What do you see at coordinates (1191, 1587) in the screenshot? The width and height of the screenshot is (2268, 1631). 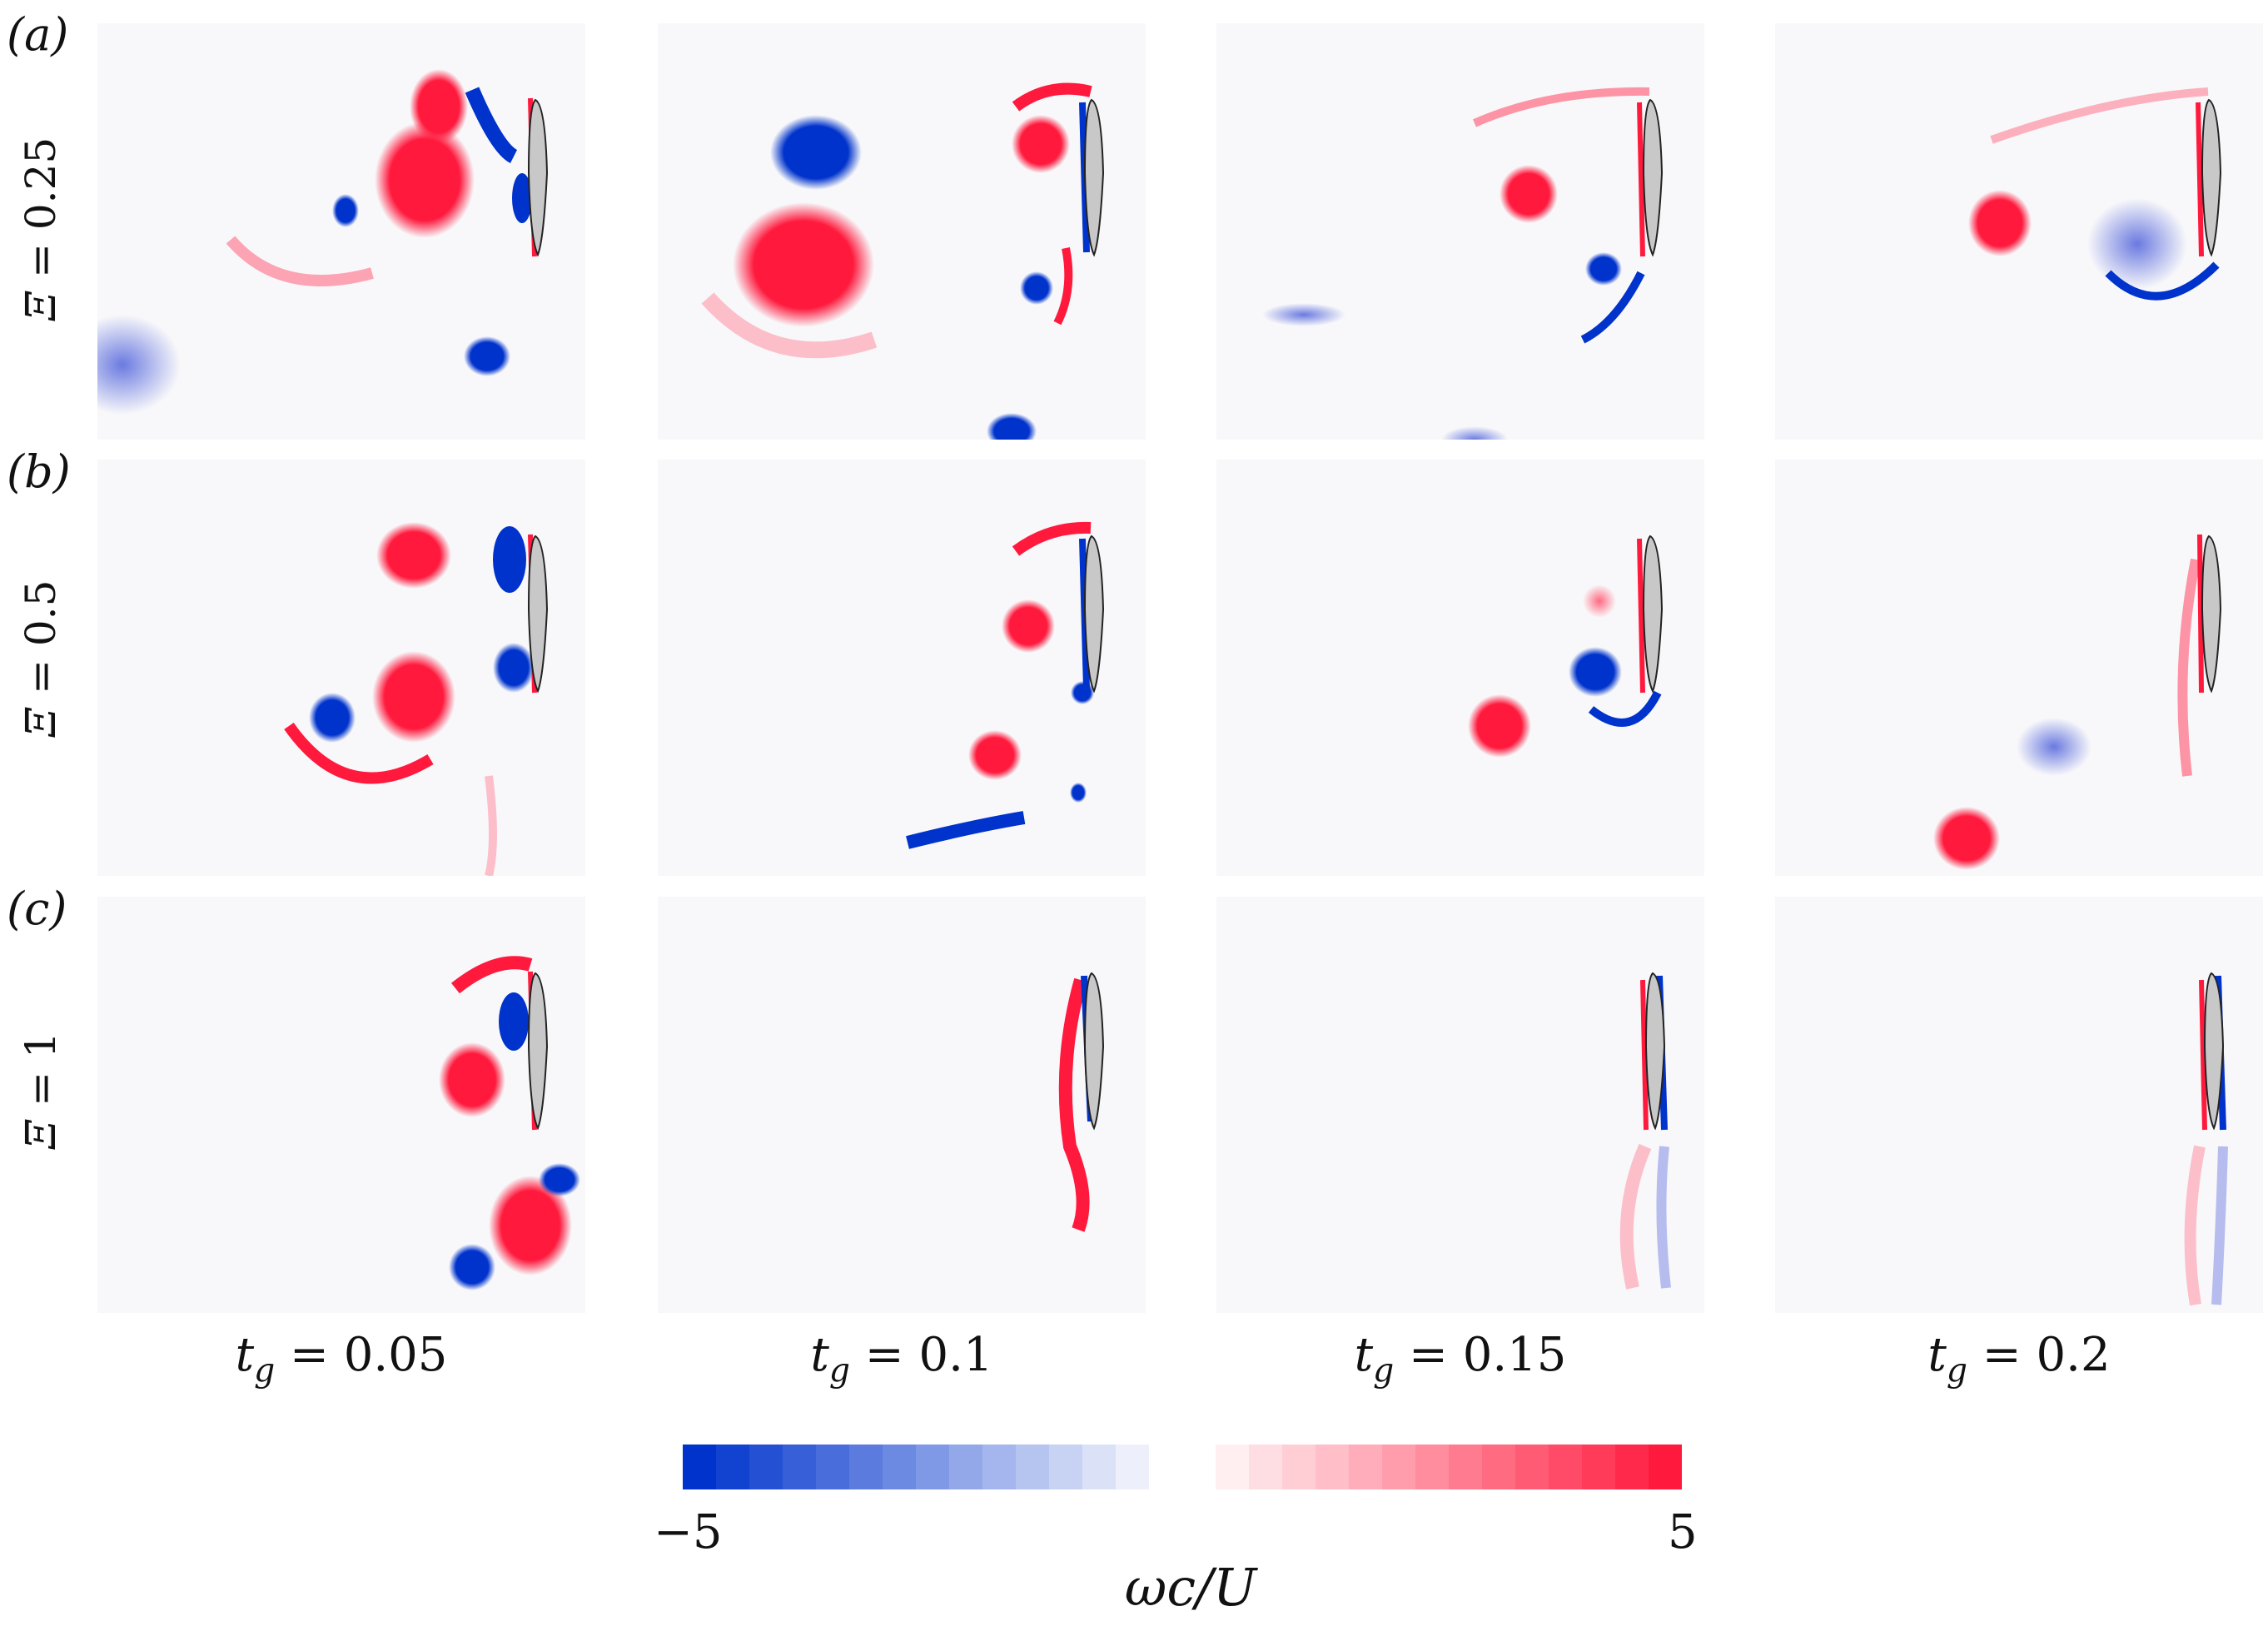 I see `colorbar-title: ωc/U` at bounding box center [1191, 1587].